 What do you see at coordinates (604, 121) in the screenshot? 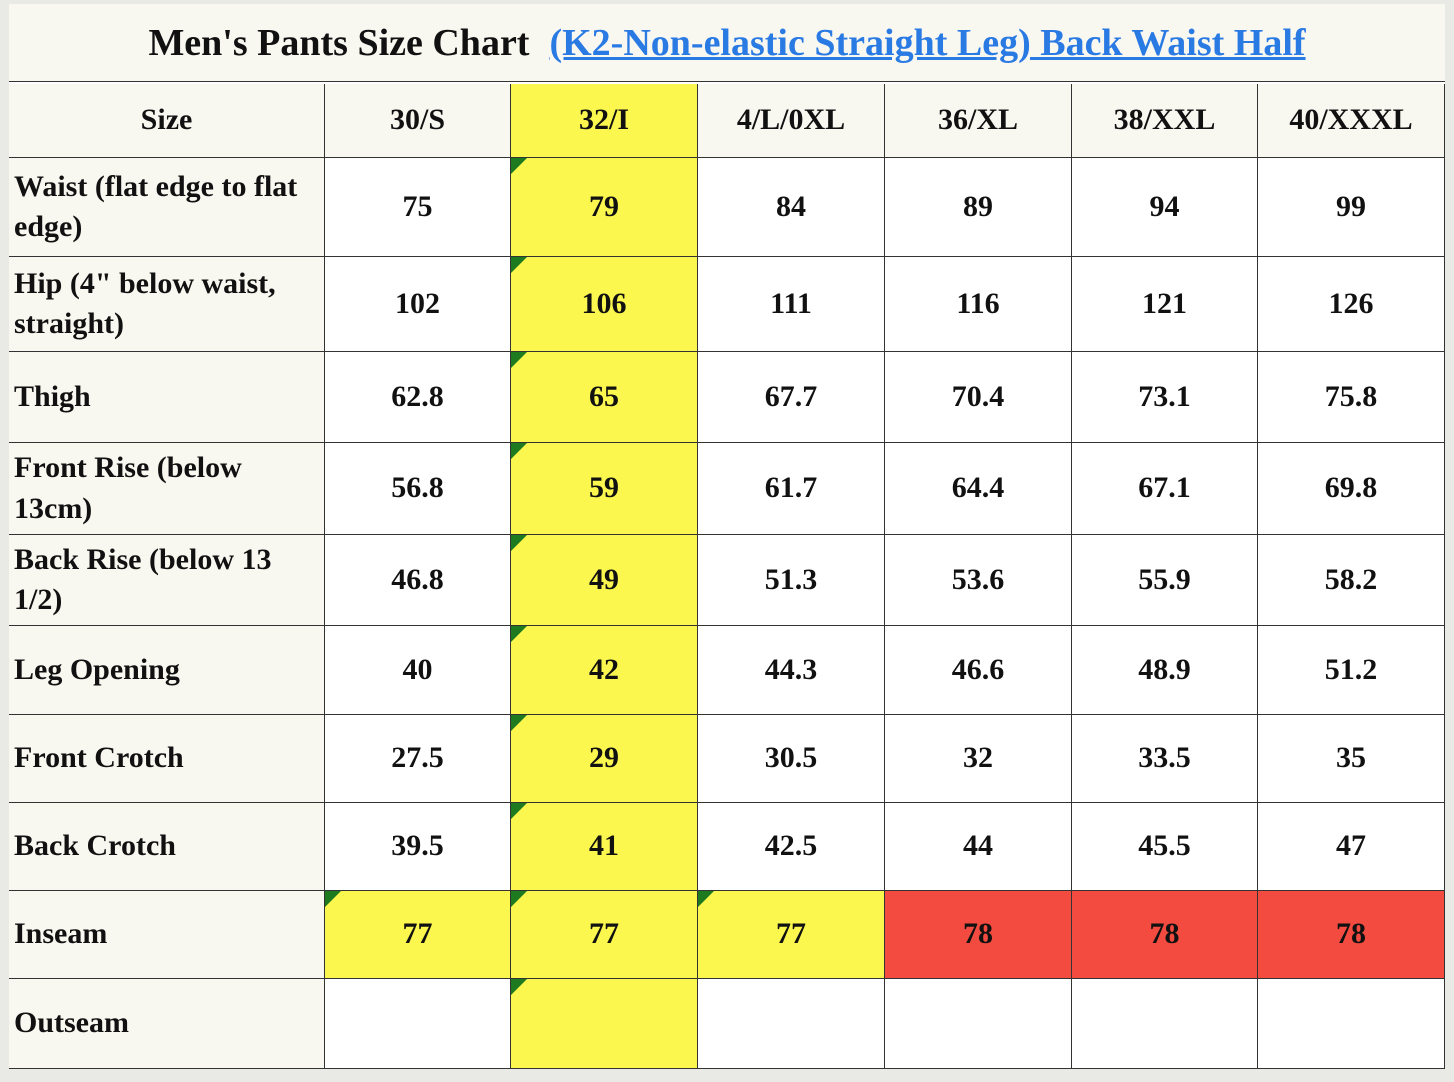
I see `column-header: 32/I` at bounding box center [604, 121].